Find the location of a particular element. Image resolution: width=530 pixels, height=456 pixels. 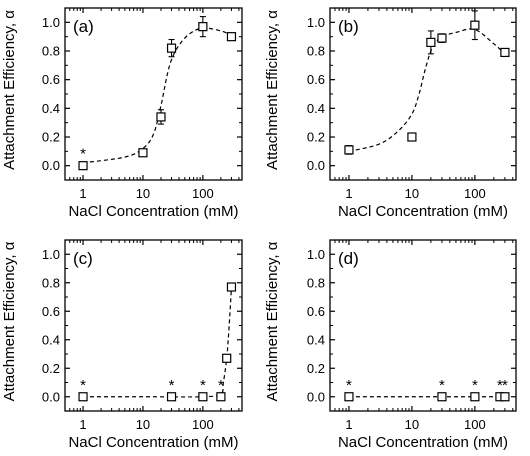

panel-label: (c) is located at coordinates (83, 258).